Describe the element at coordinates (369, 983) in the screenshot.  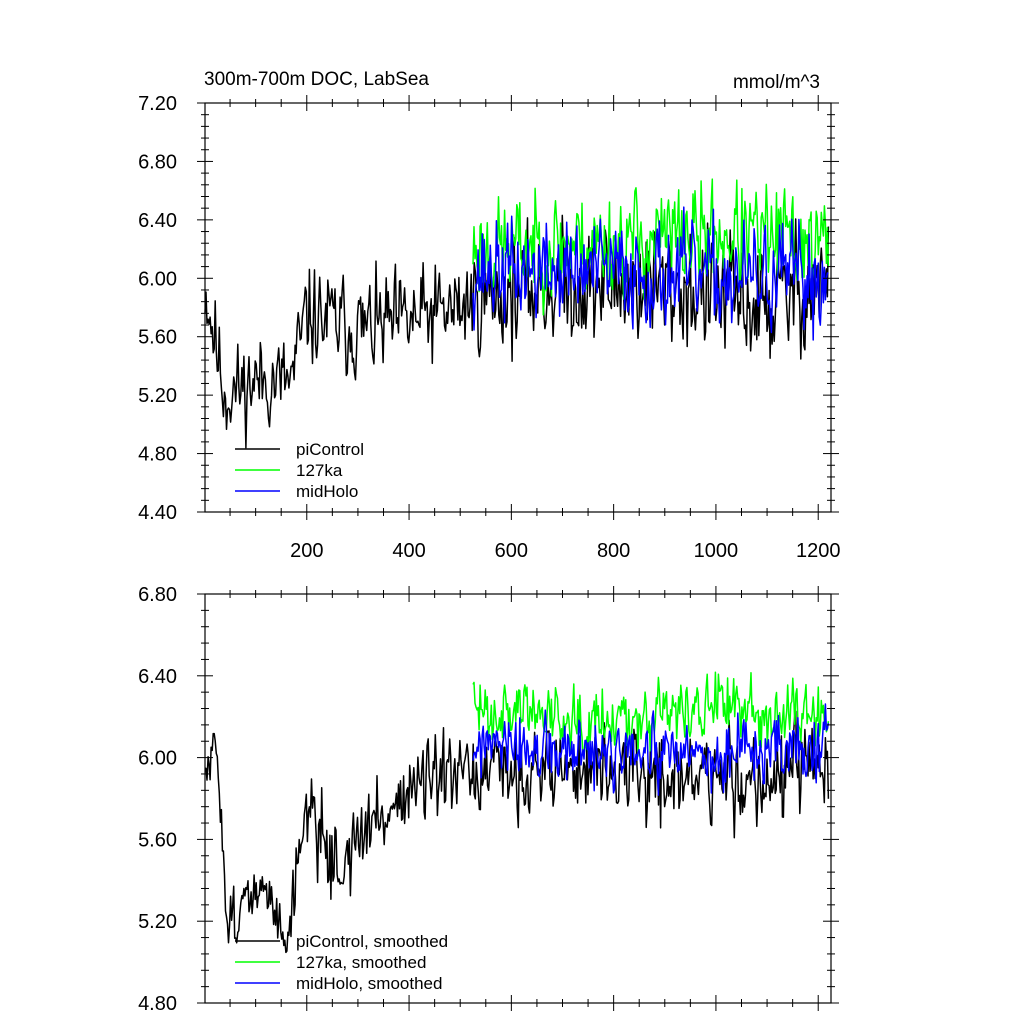
I see `legend-label-midholo-smoothed: midHolo, smoothed` at that location.